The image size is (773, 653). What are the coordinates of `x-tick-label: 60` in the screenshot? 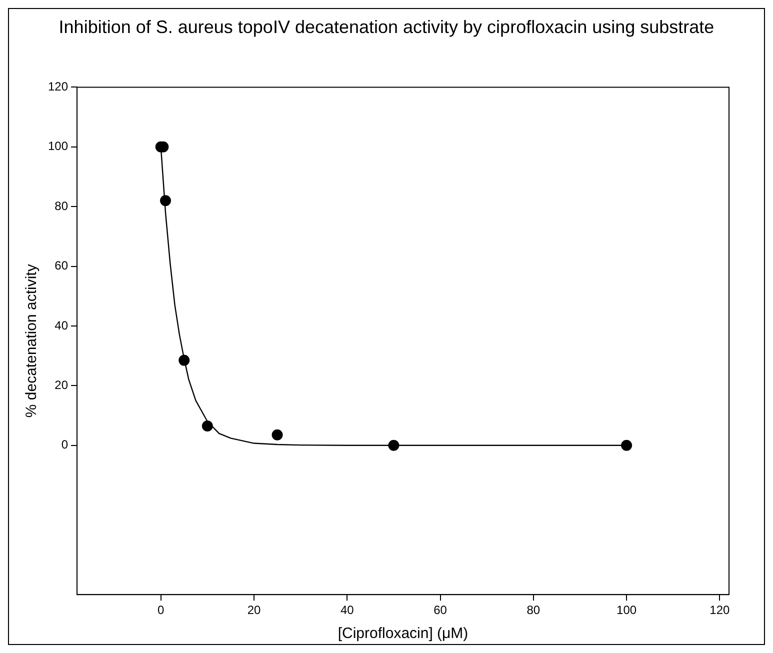 It's located at (441, 610).